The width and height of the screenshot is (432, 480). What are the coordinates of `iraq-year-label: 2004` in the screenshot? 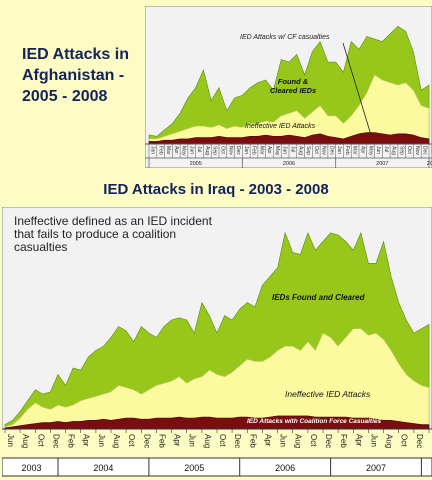 It's located at (103, 468).